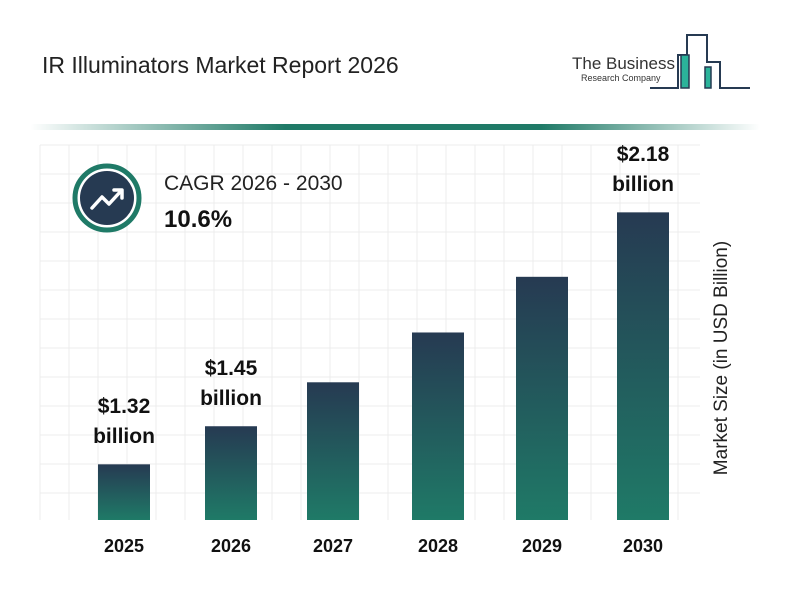  I want to click on data-label: $2.18 billion, so click(643, 170).